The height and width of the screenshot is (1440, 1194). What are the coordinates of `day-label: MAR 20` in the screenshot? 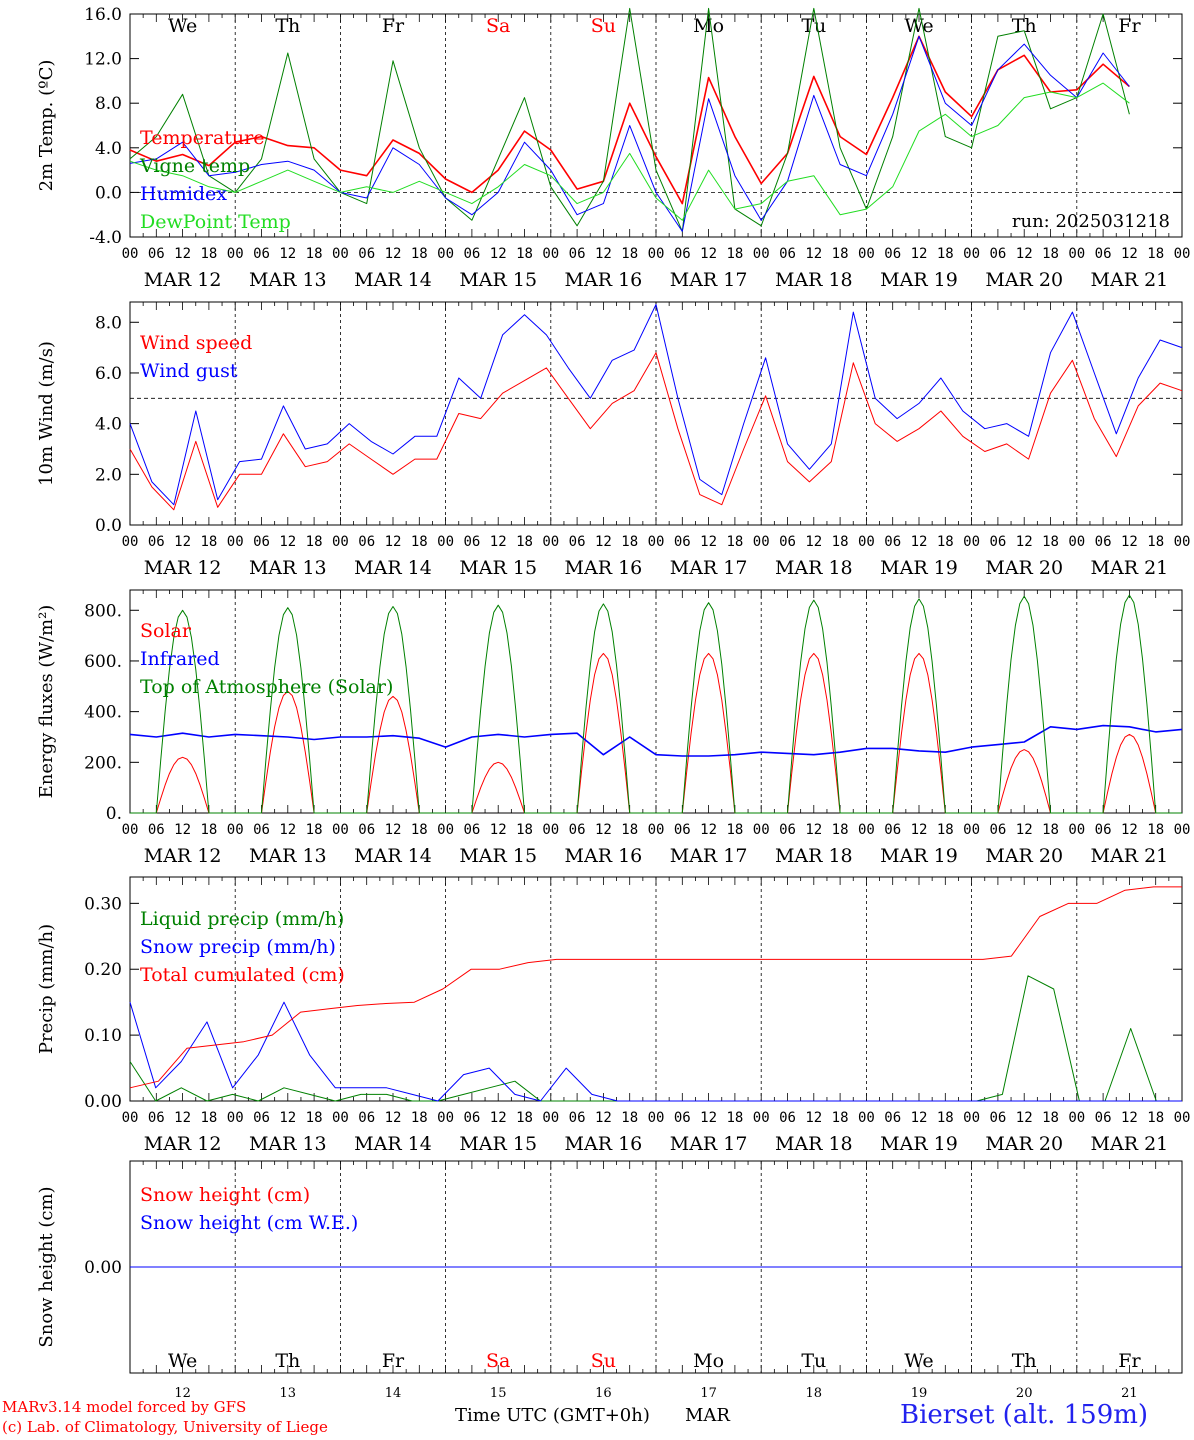 It's located at (1024, 280).